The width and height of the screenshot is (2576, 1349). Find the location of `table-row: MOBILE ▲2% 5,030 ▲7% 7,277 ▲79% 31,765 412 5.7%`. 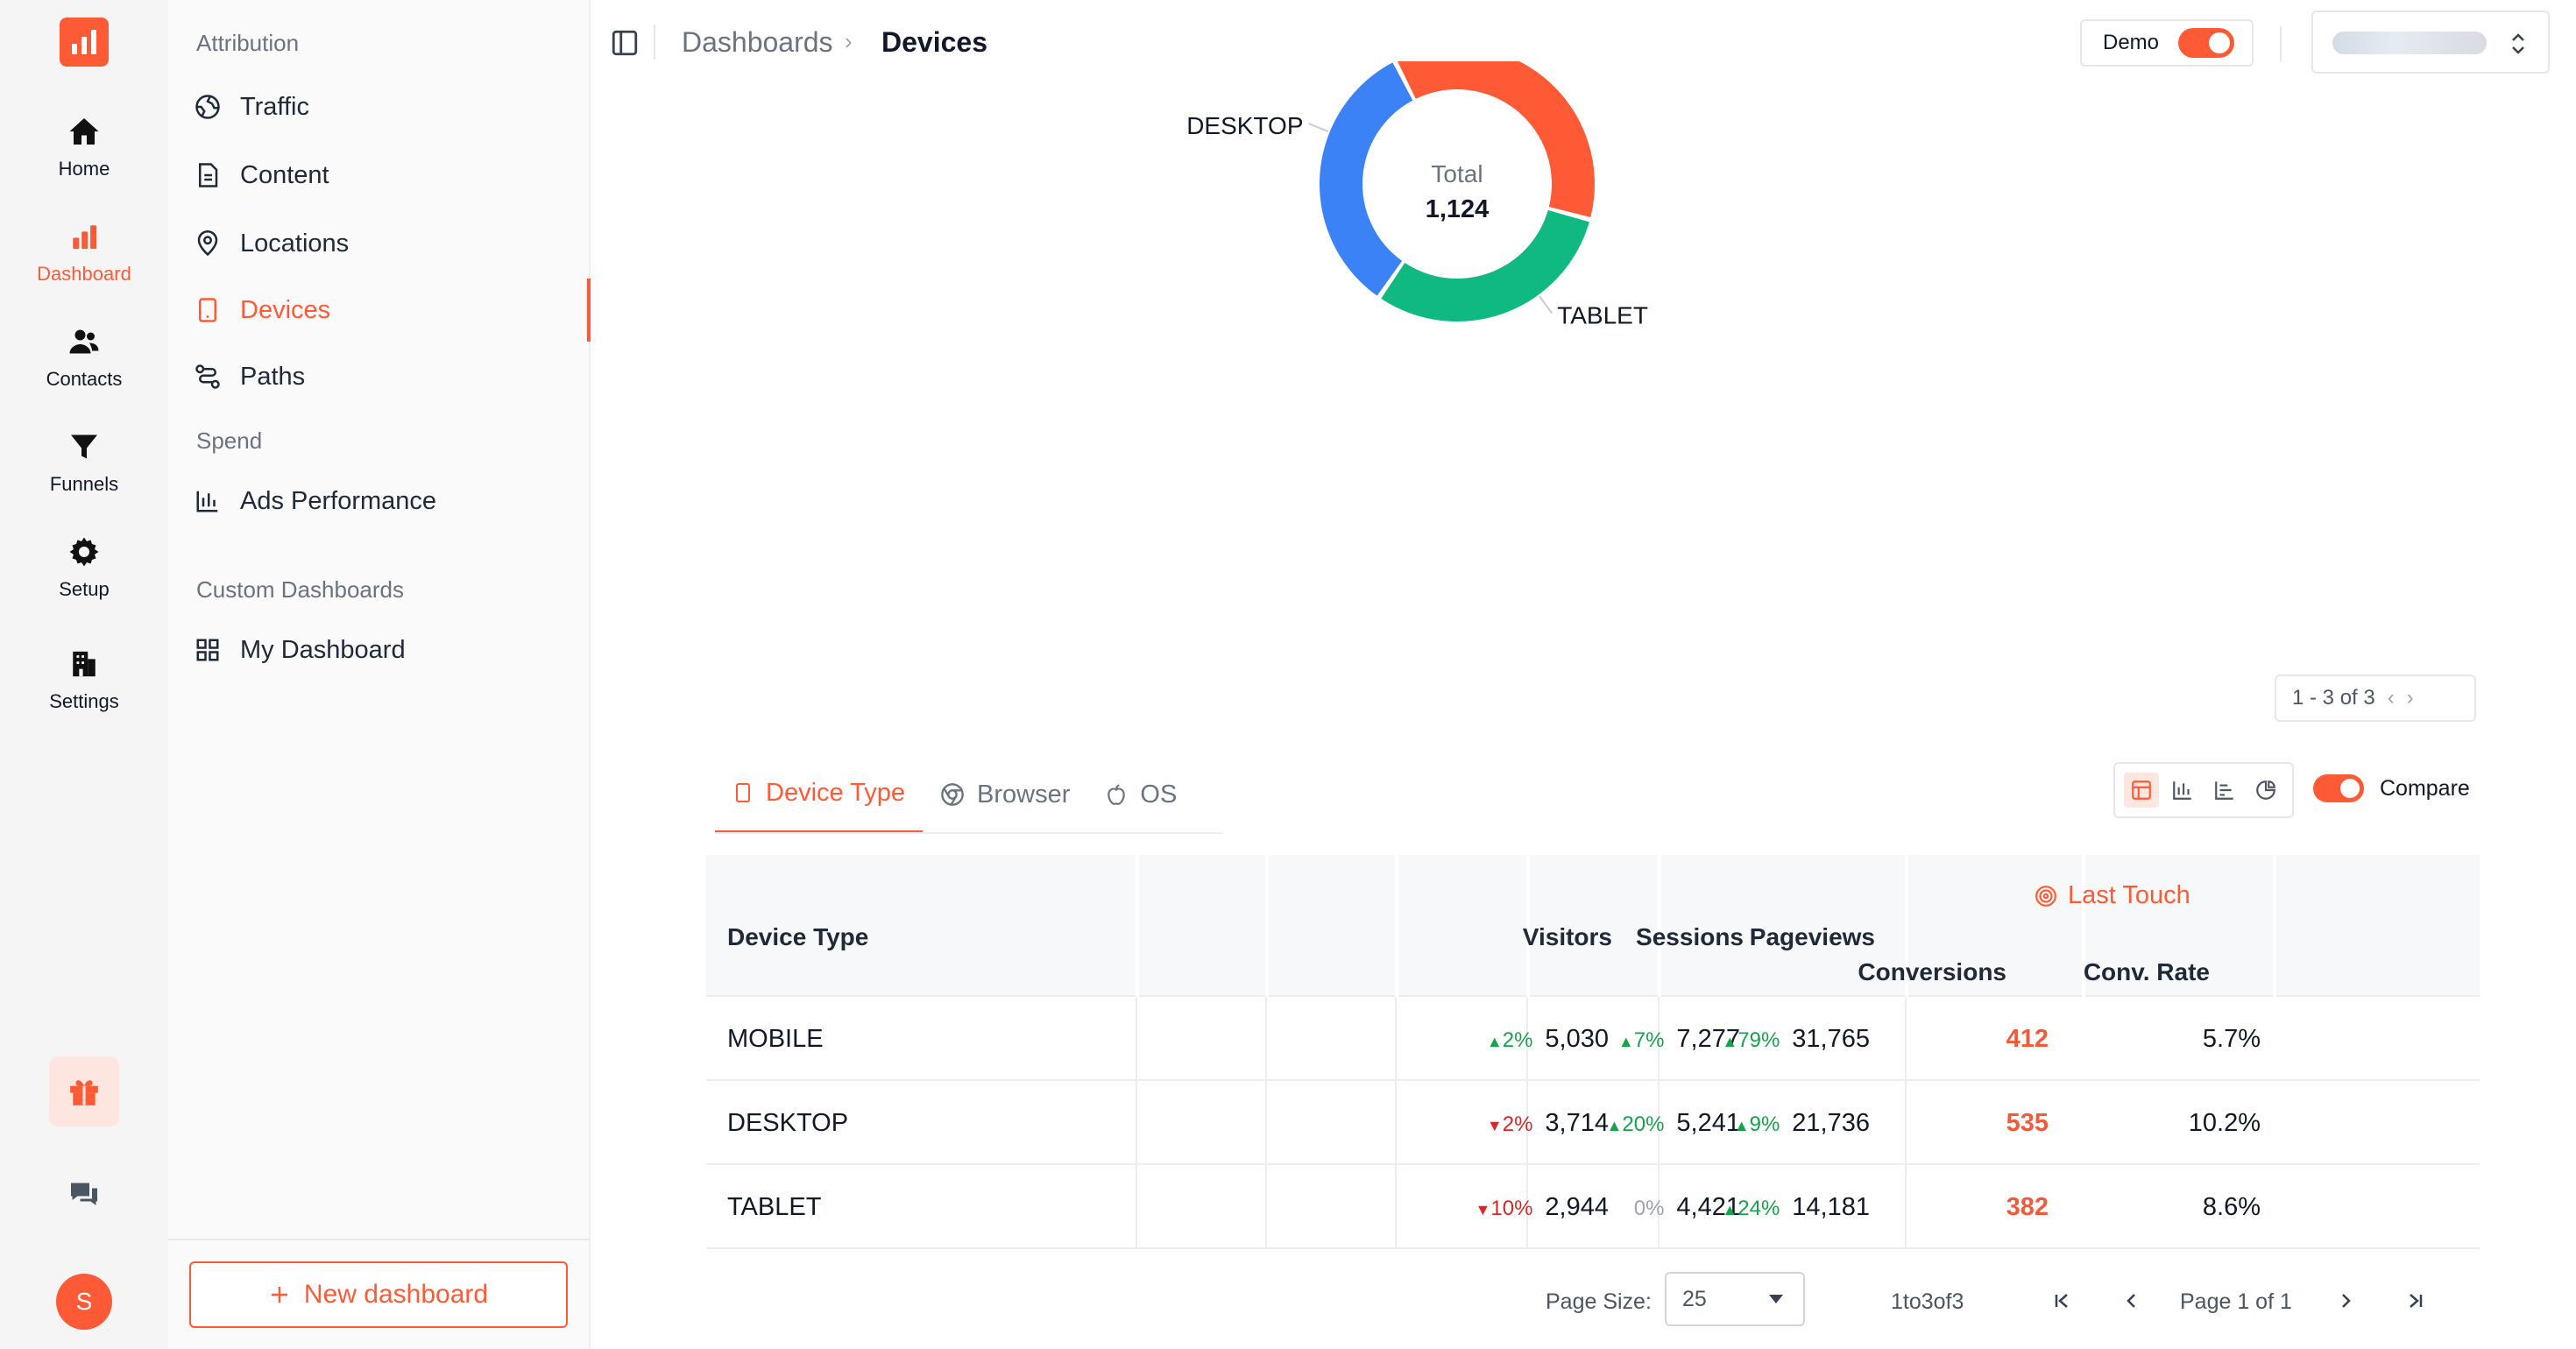

table-row: MOBILE ▲2% 5,030 ▲7% 7,277 ▲79% 31,765 412 5.7% is located at coordinates (1593, 1039).